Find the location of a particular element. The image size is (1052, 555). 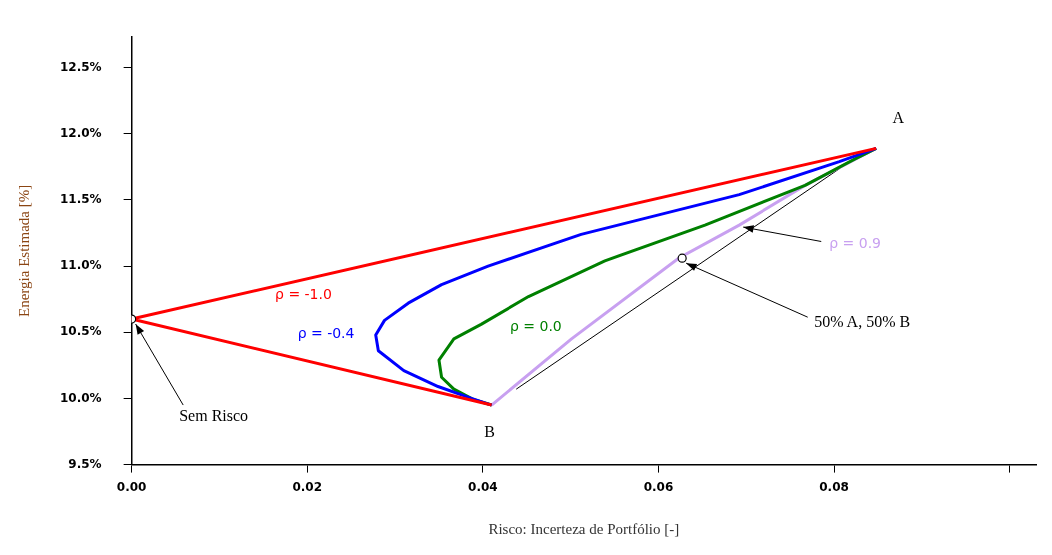

series-label: ρ = 0.0 is located at coordinates (535, 326).